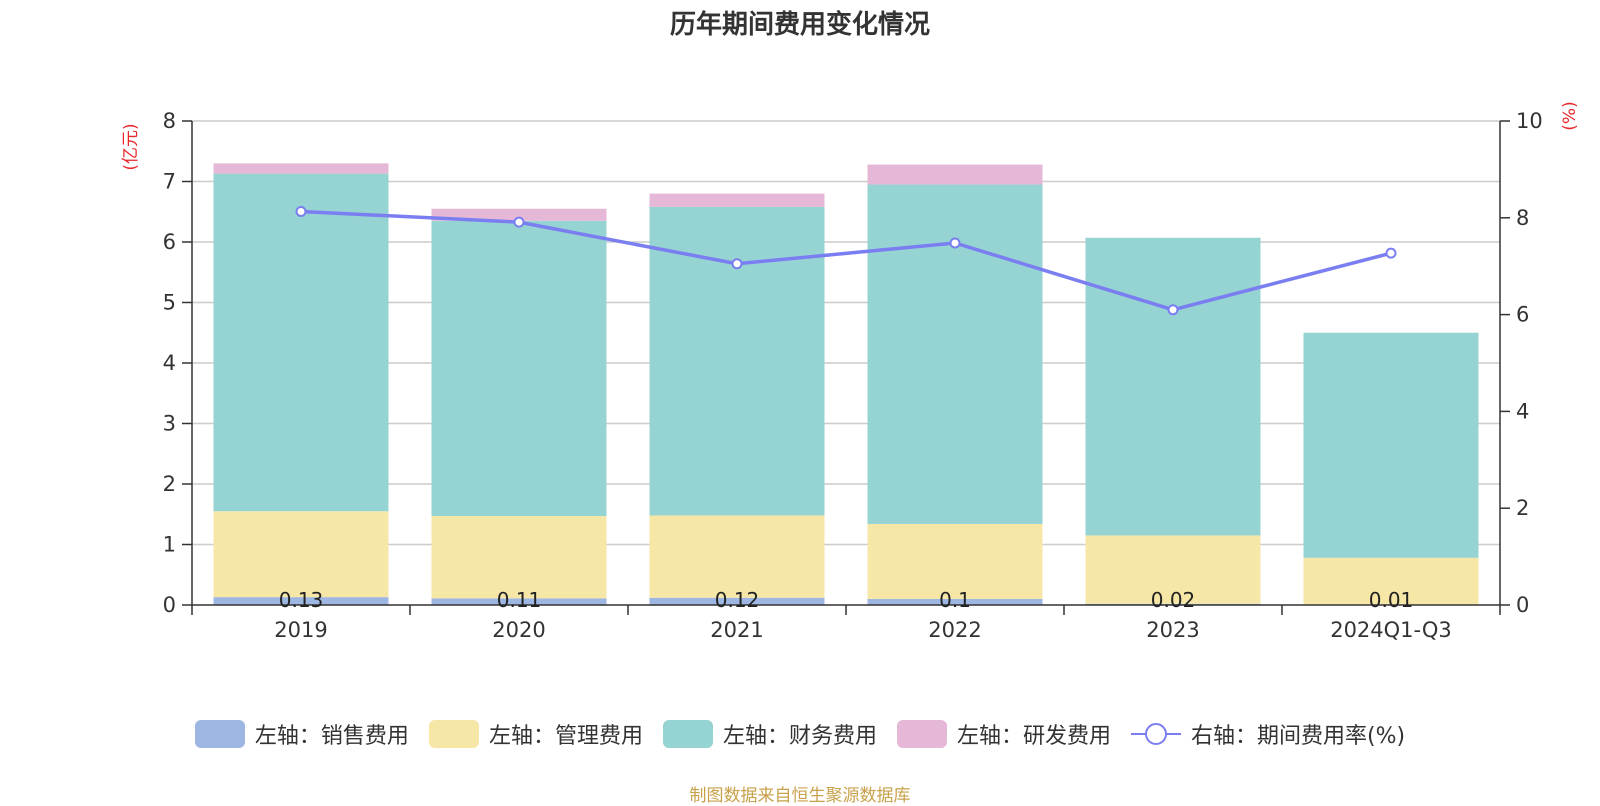 This screenshot has height=806, width=1600. I want to click on sales-value-label: 0.12, so click(737, 600).